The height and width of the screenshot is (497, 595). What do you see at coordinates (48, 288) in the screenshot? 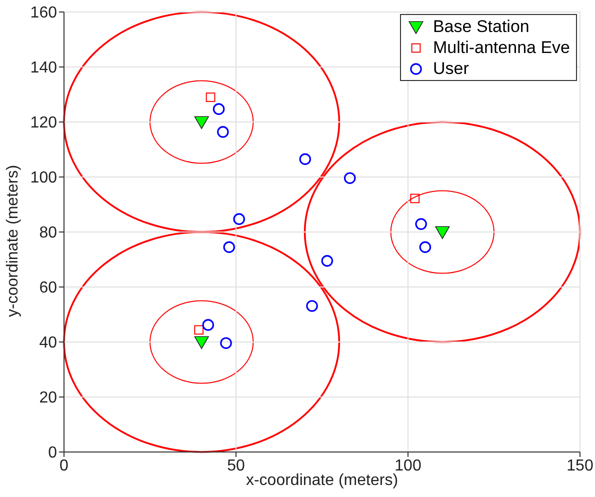
I see `y-tick-label: 60` at bounding box center [48, 288].